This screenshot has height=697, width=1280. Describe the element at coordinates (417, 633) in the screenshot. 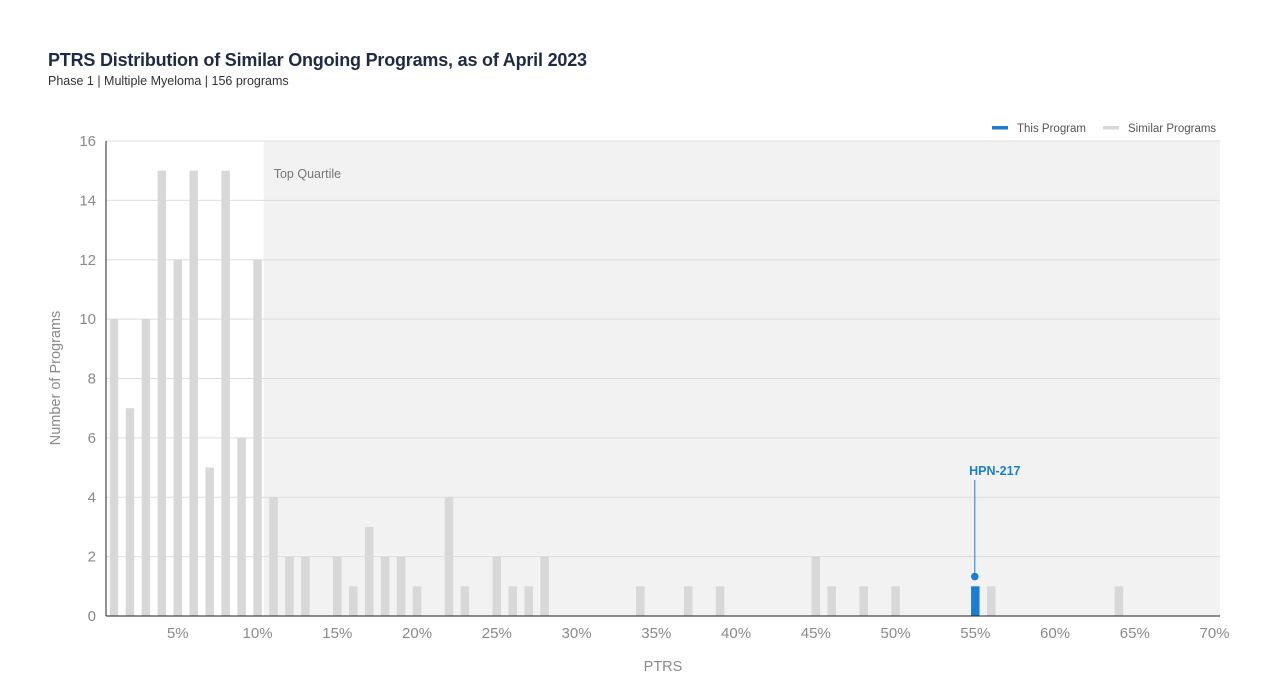

I see `x-tick-label: 20%` at that location.